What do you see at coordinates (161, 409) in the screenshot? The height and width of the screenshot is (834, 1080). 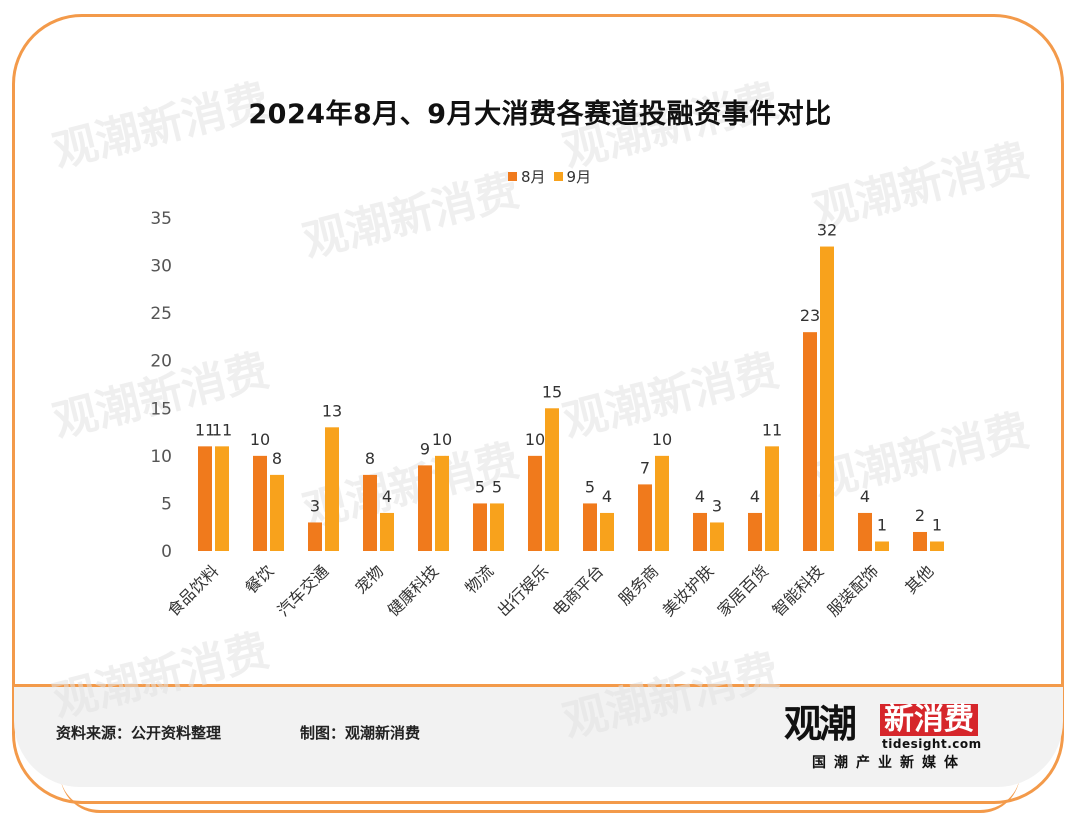 I see `y-tick-label: 15` at bounding box center [161, 409].